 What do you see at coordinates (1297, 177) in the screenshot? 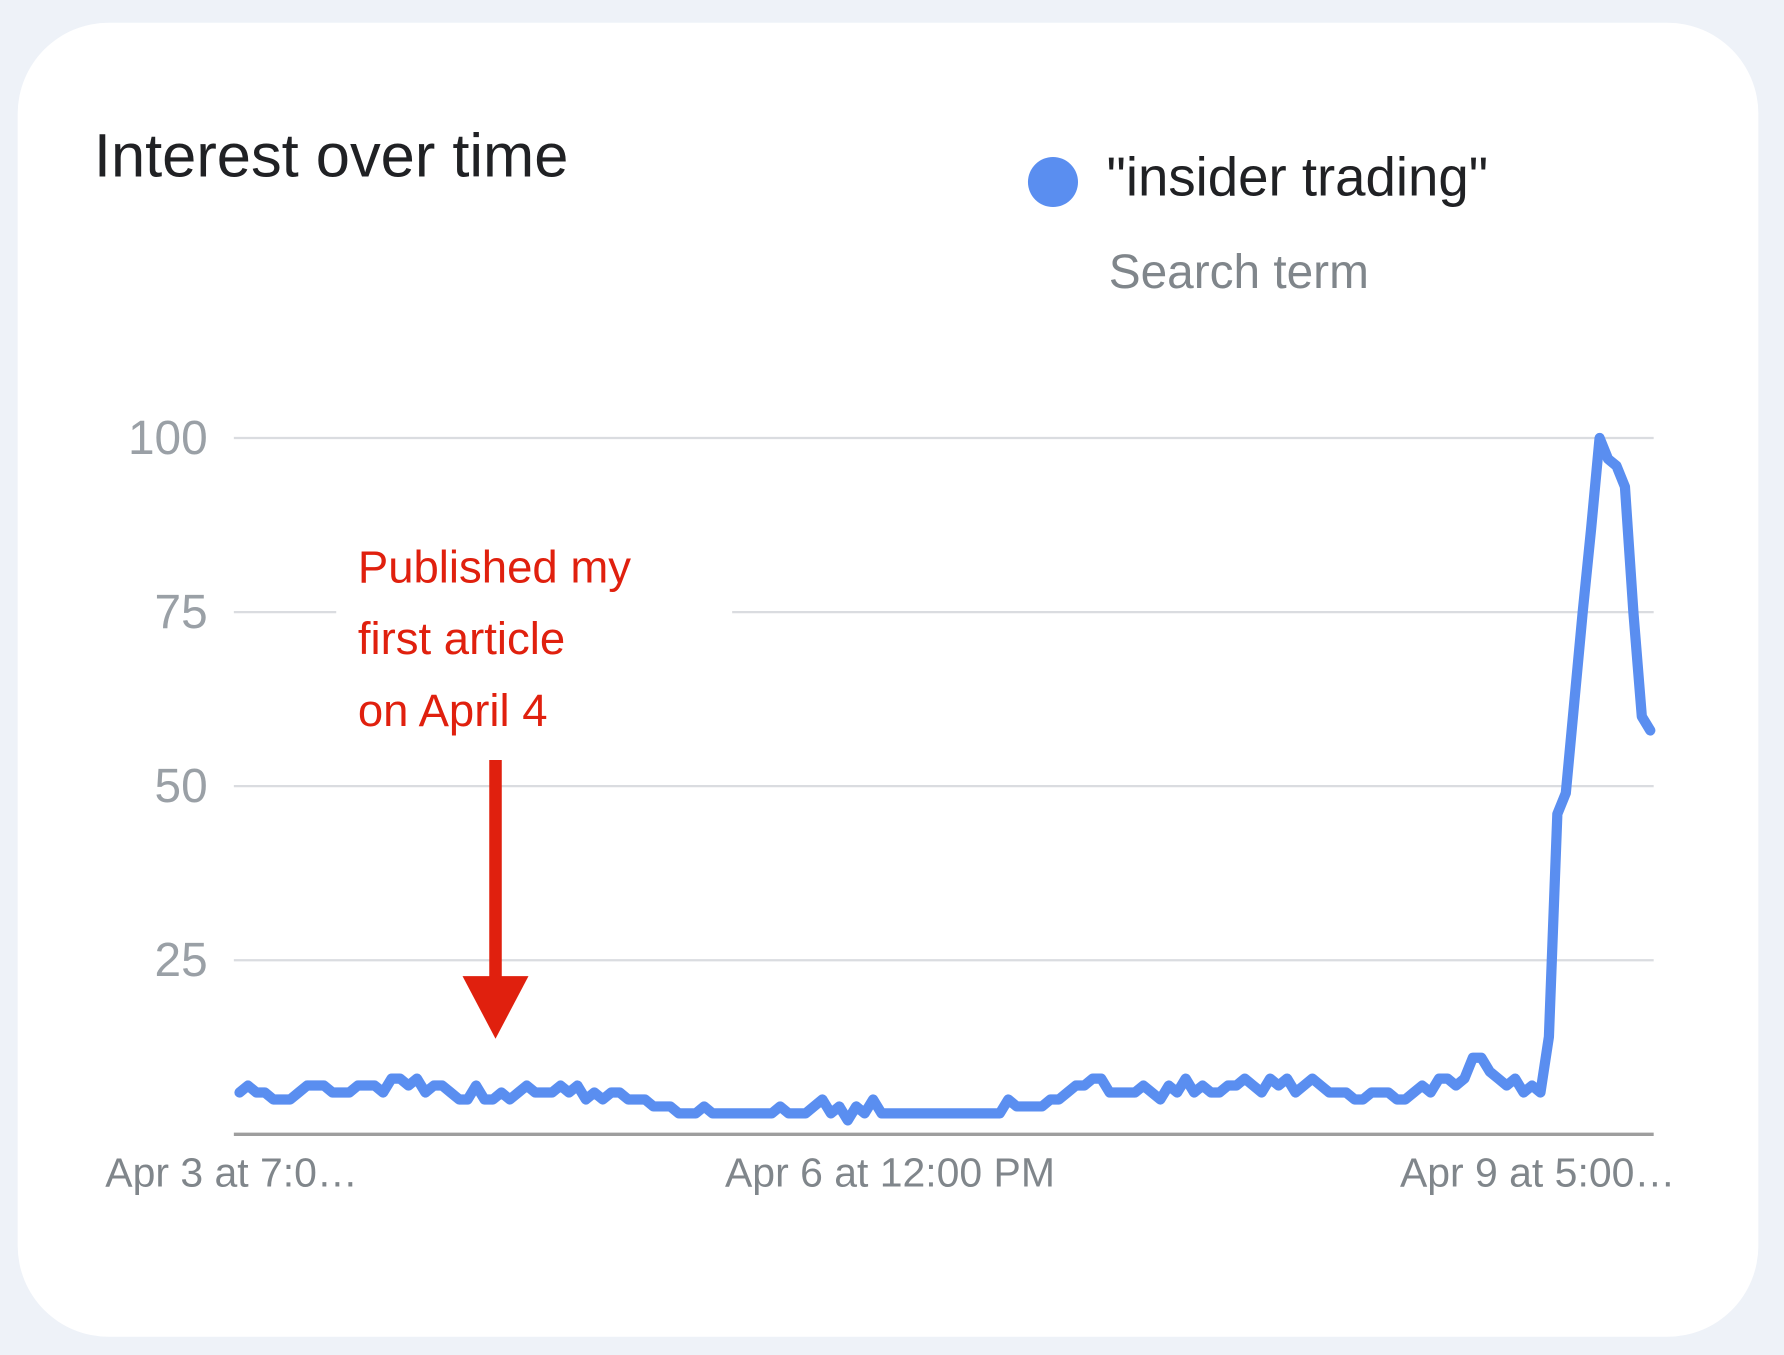
I see `legend-label: "insider trading"` at bounding box center [1297, 177].